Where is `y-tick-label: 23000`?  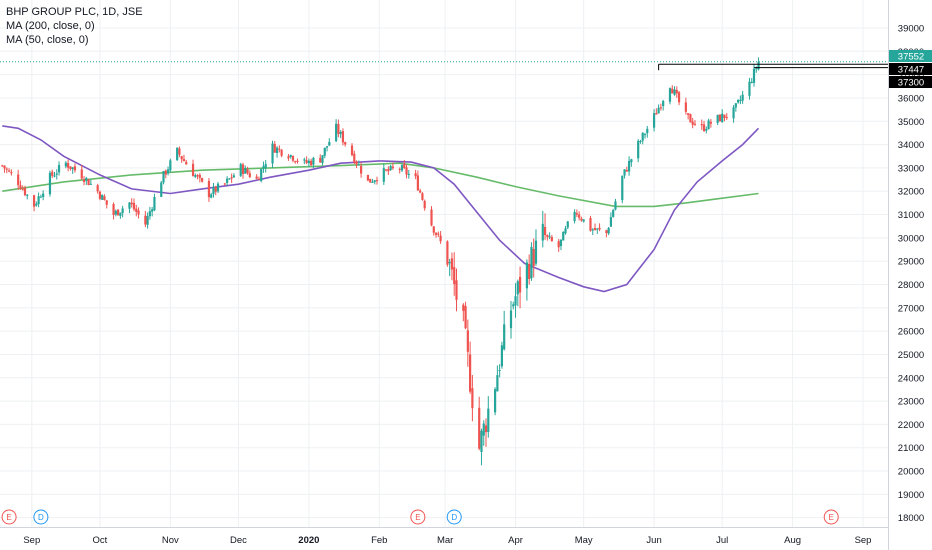
y-tick-label: 23000 is located at coordinates (911, 402).